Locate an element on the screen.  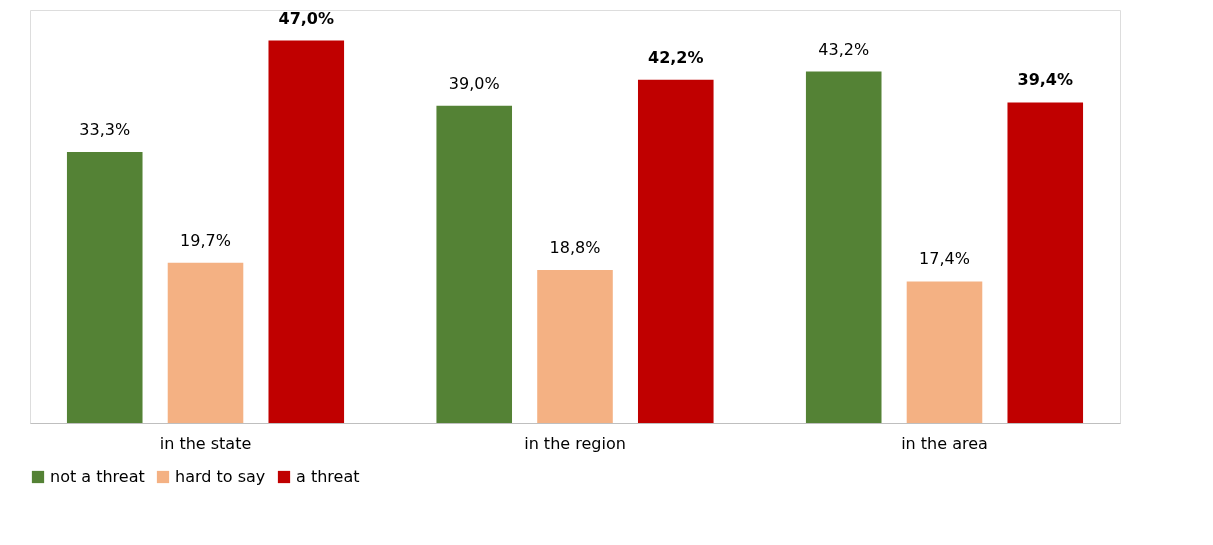
legend-label: hard to say is located at coordinates (220, 476).